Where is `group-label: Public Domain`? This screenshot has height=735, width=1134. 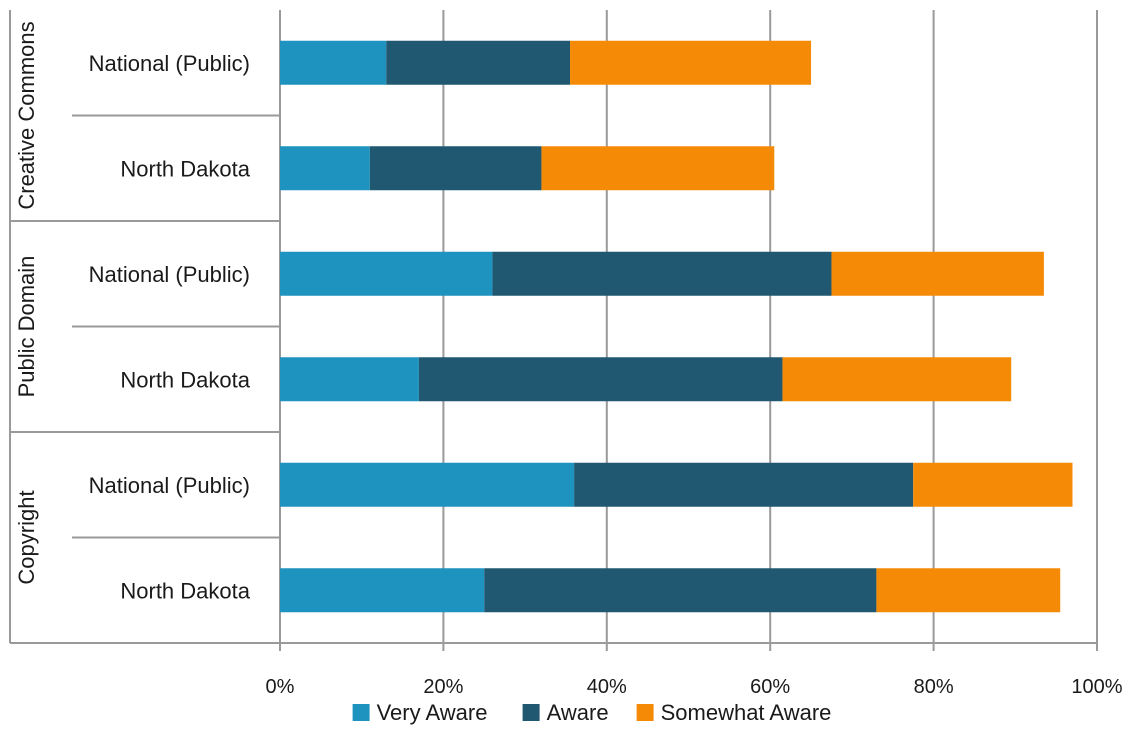 group-label: Public Domain is located at coordinates (26, 327).